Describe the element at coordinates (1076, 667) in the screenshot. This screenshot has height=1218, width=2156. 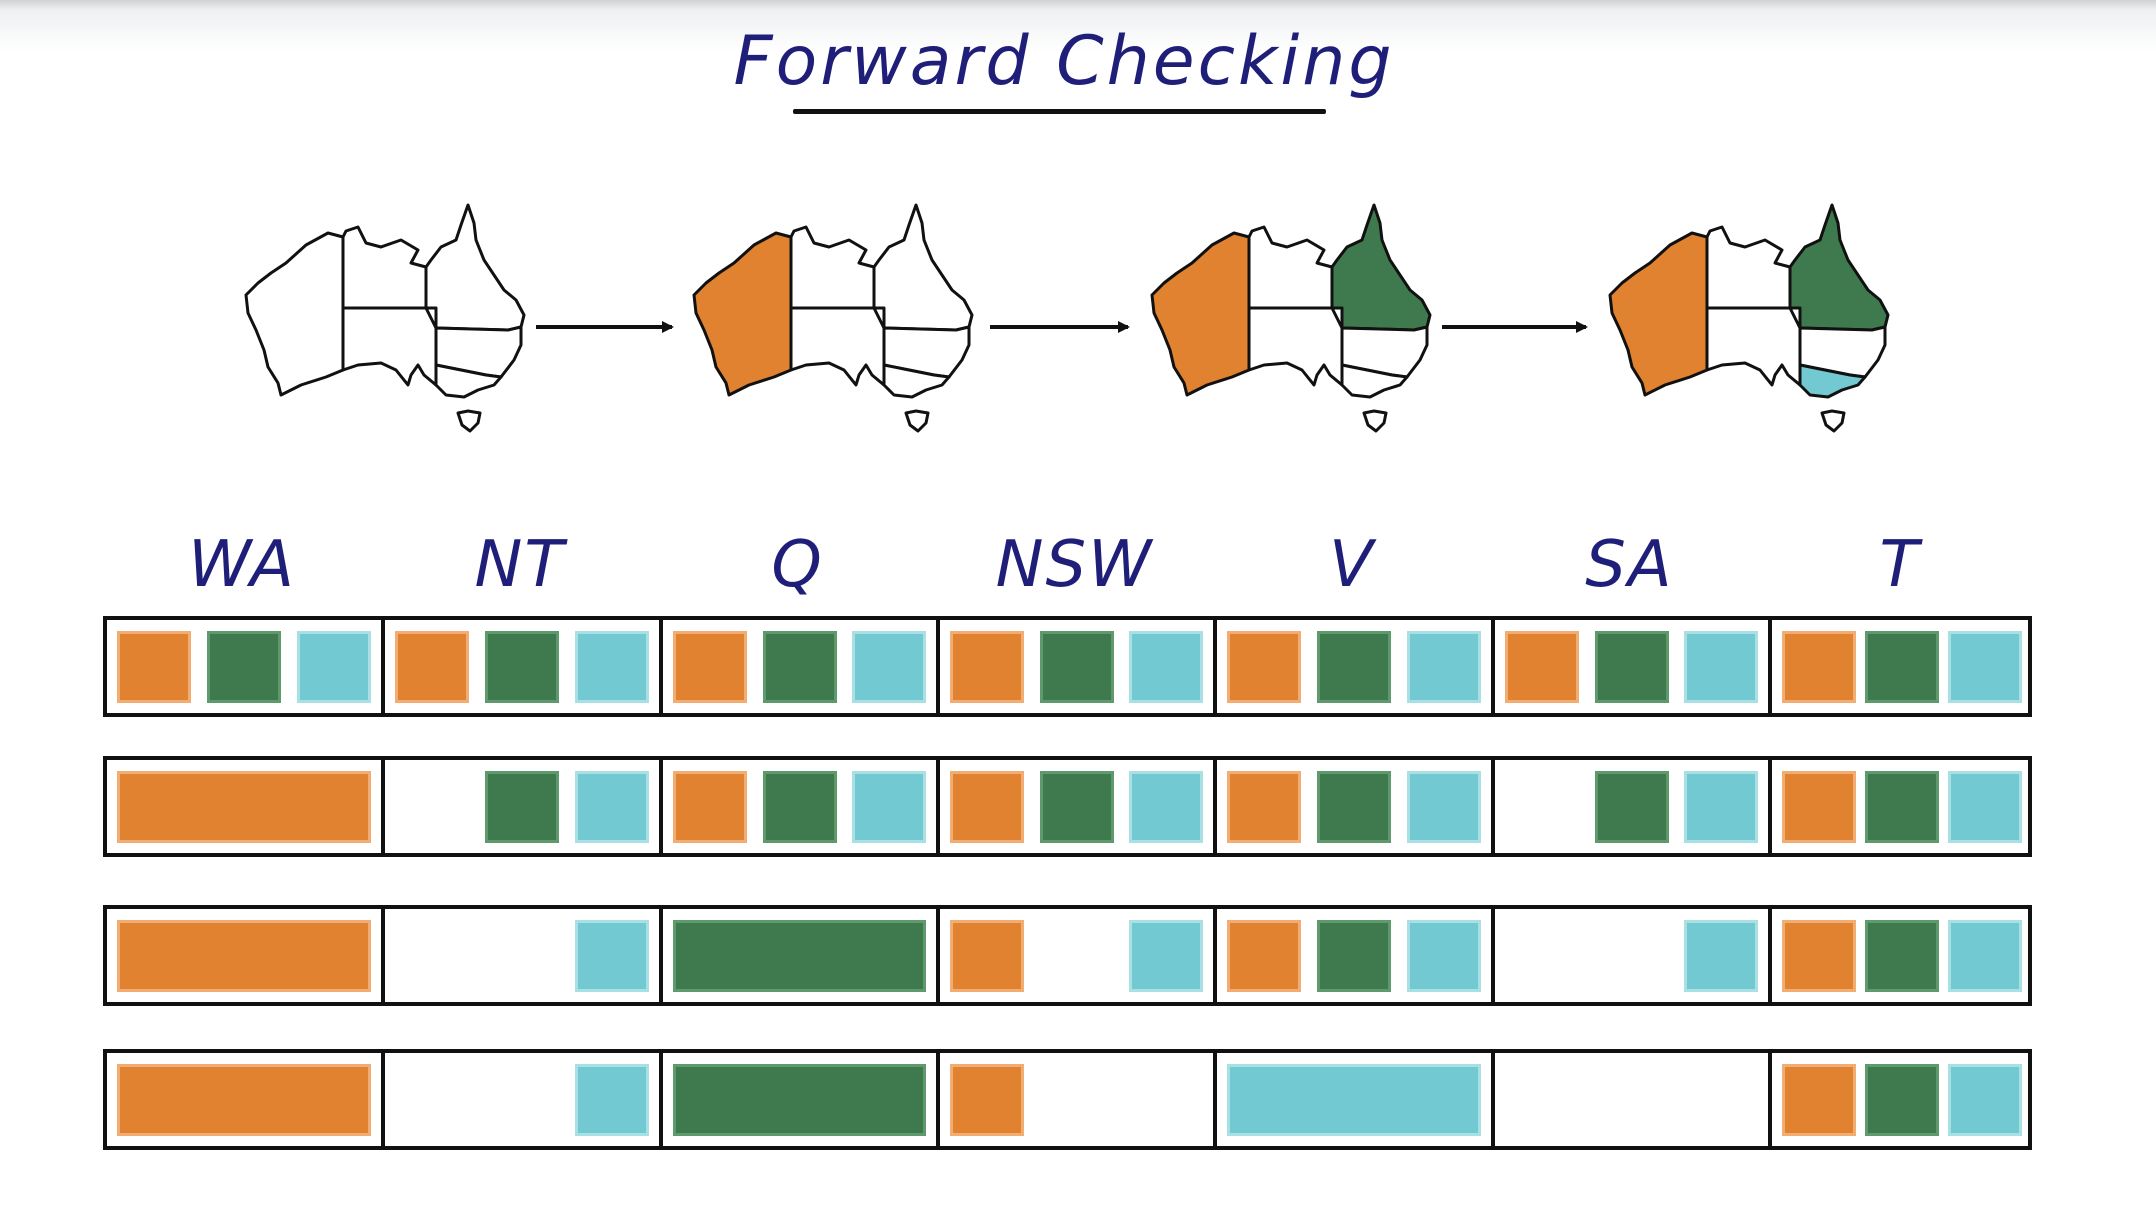
I see `domain-green-nsw` at that location.